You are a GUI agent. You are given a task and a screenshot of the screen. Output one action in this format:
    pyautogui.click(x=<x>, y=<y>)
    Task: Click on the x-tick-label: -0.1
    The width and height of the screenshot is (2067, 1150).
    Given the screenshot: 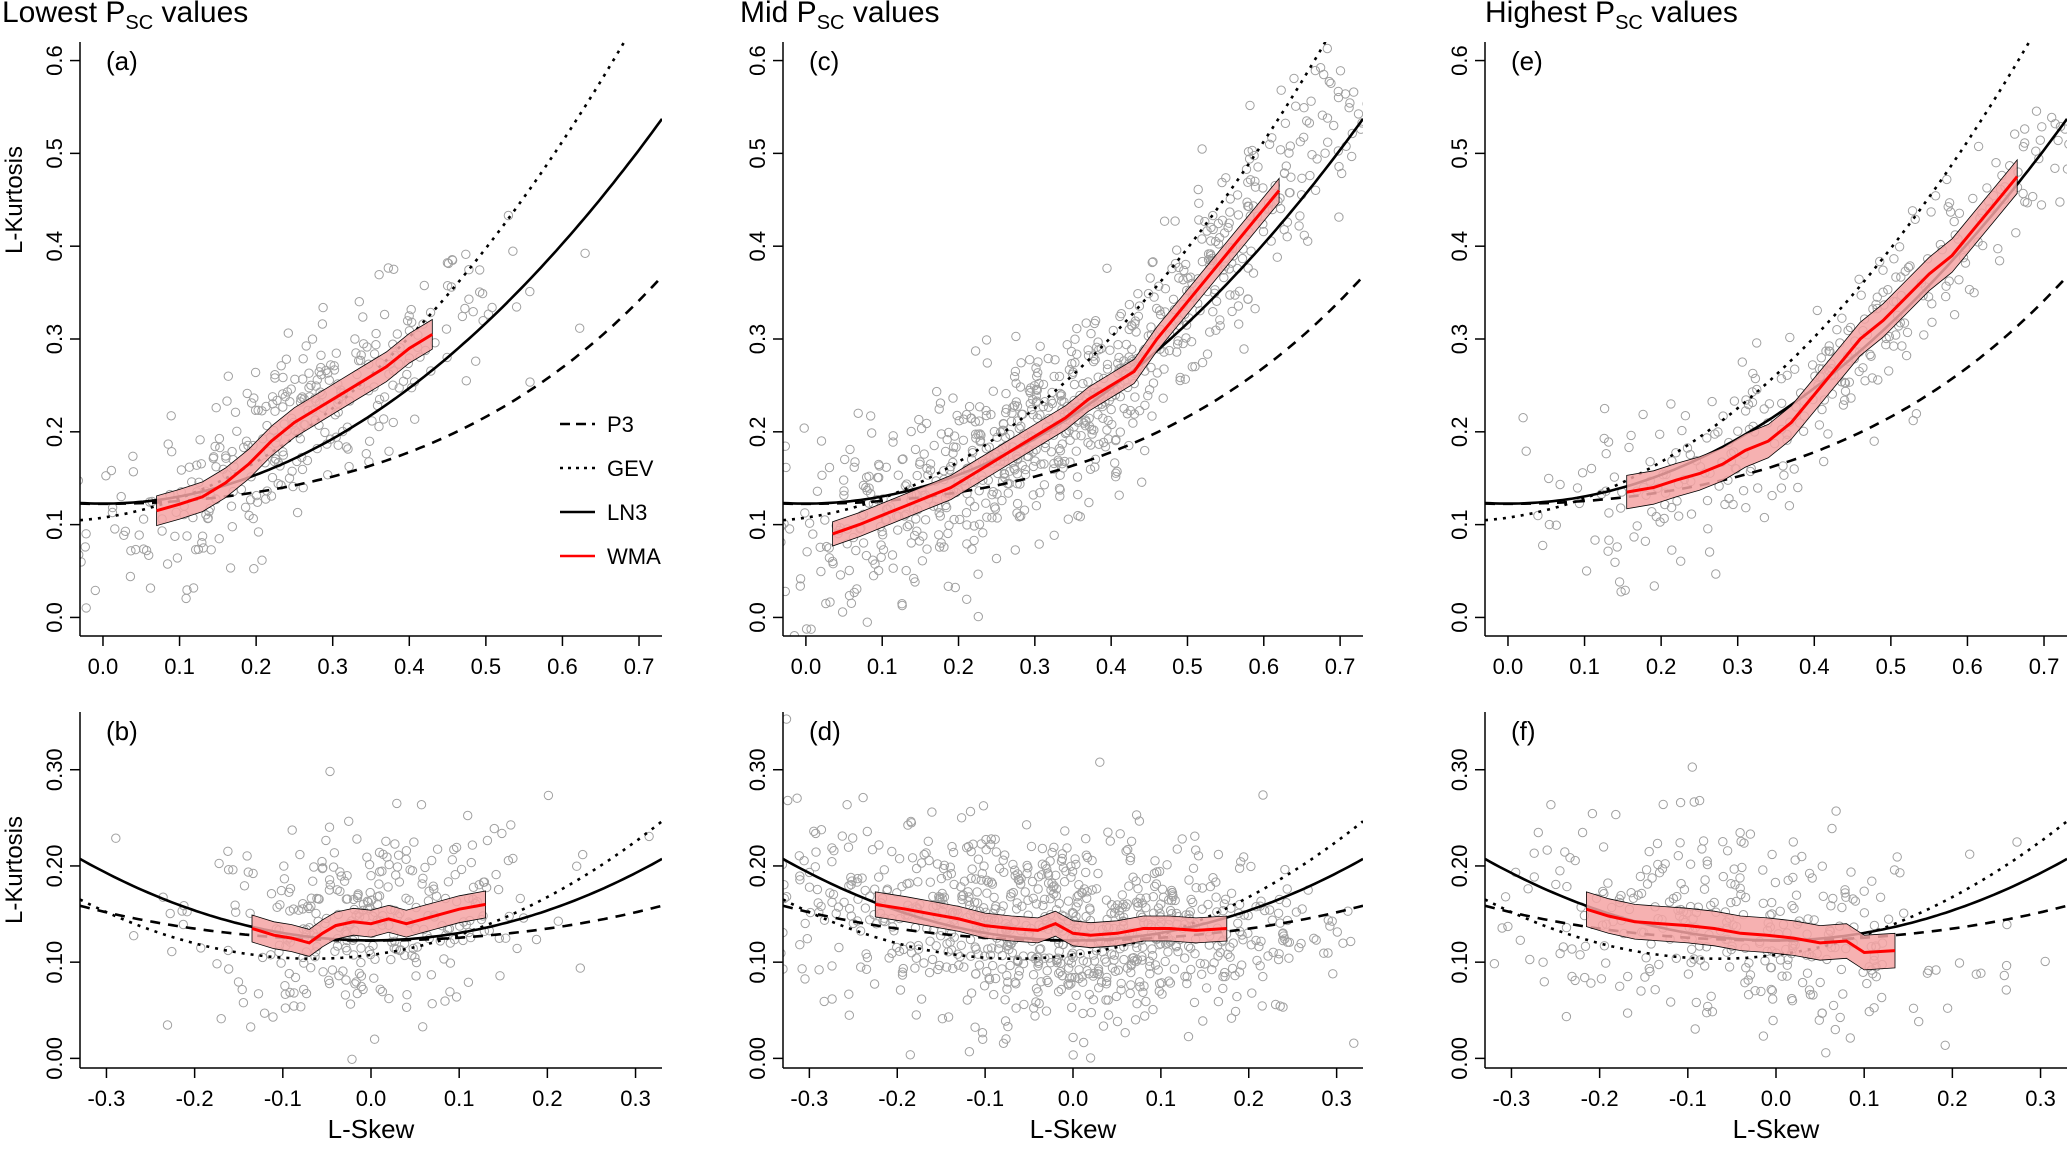 What is the action you would take?
    pyautogui.click(x=283, y=1098)
    